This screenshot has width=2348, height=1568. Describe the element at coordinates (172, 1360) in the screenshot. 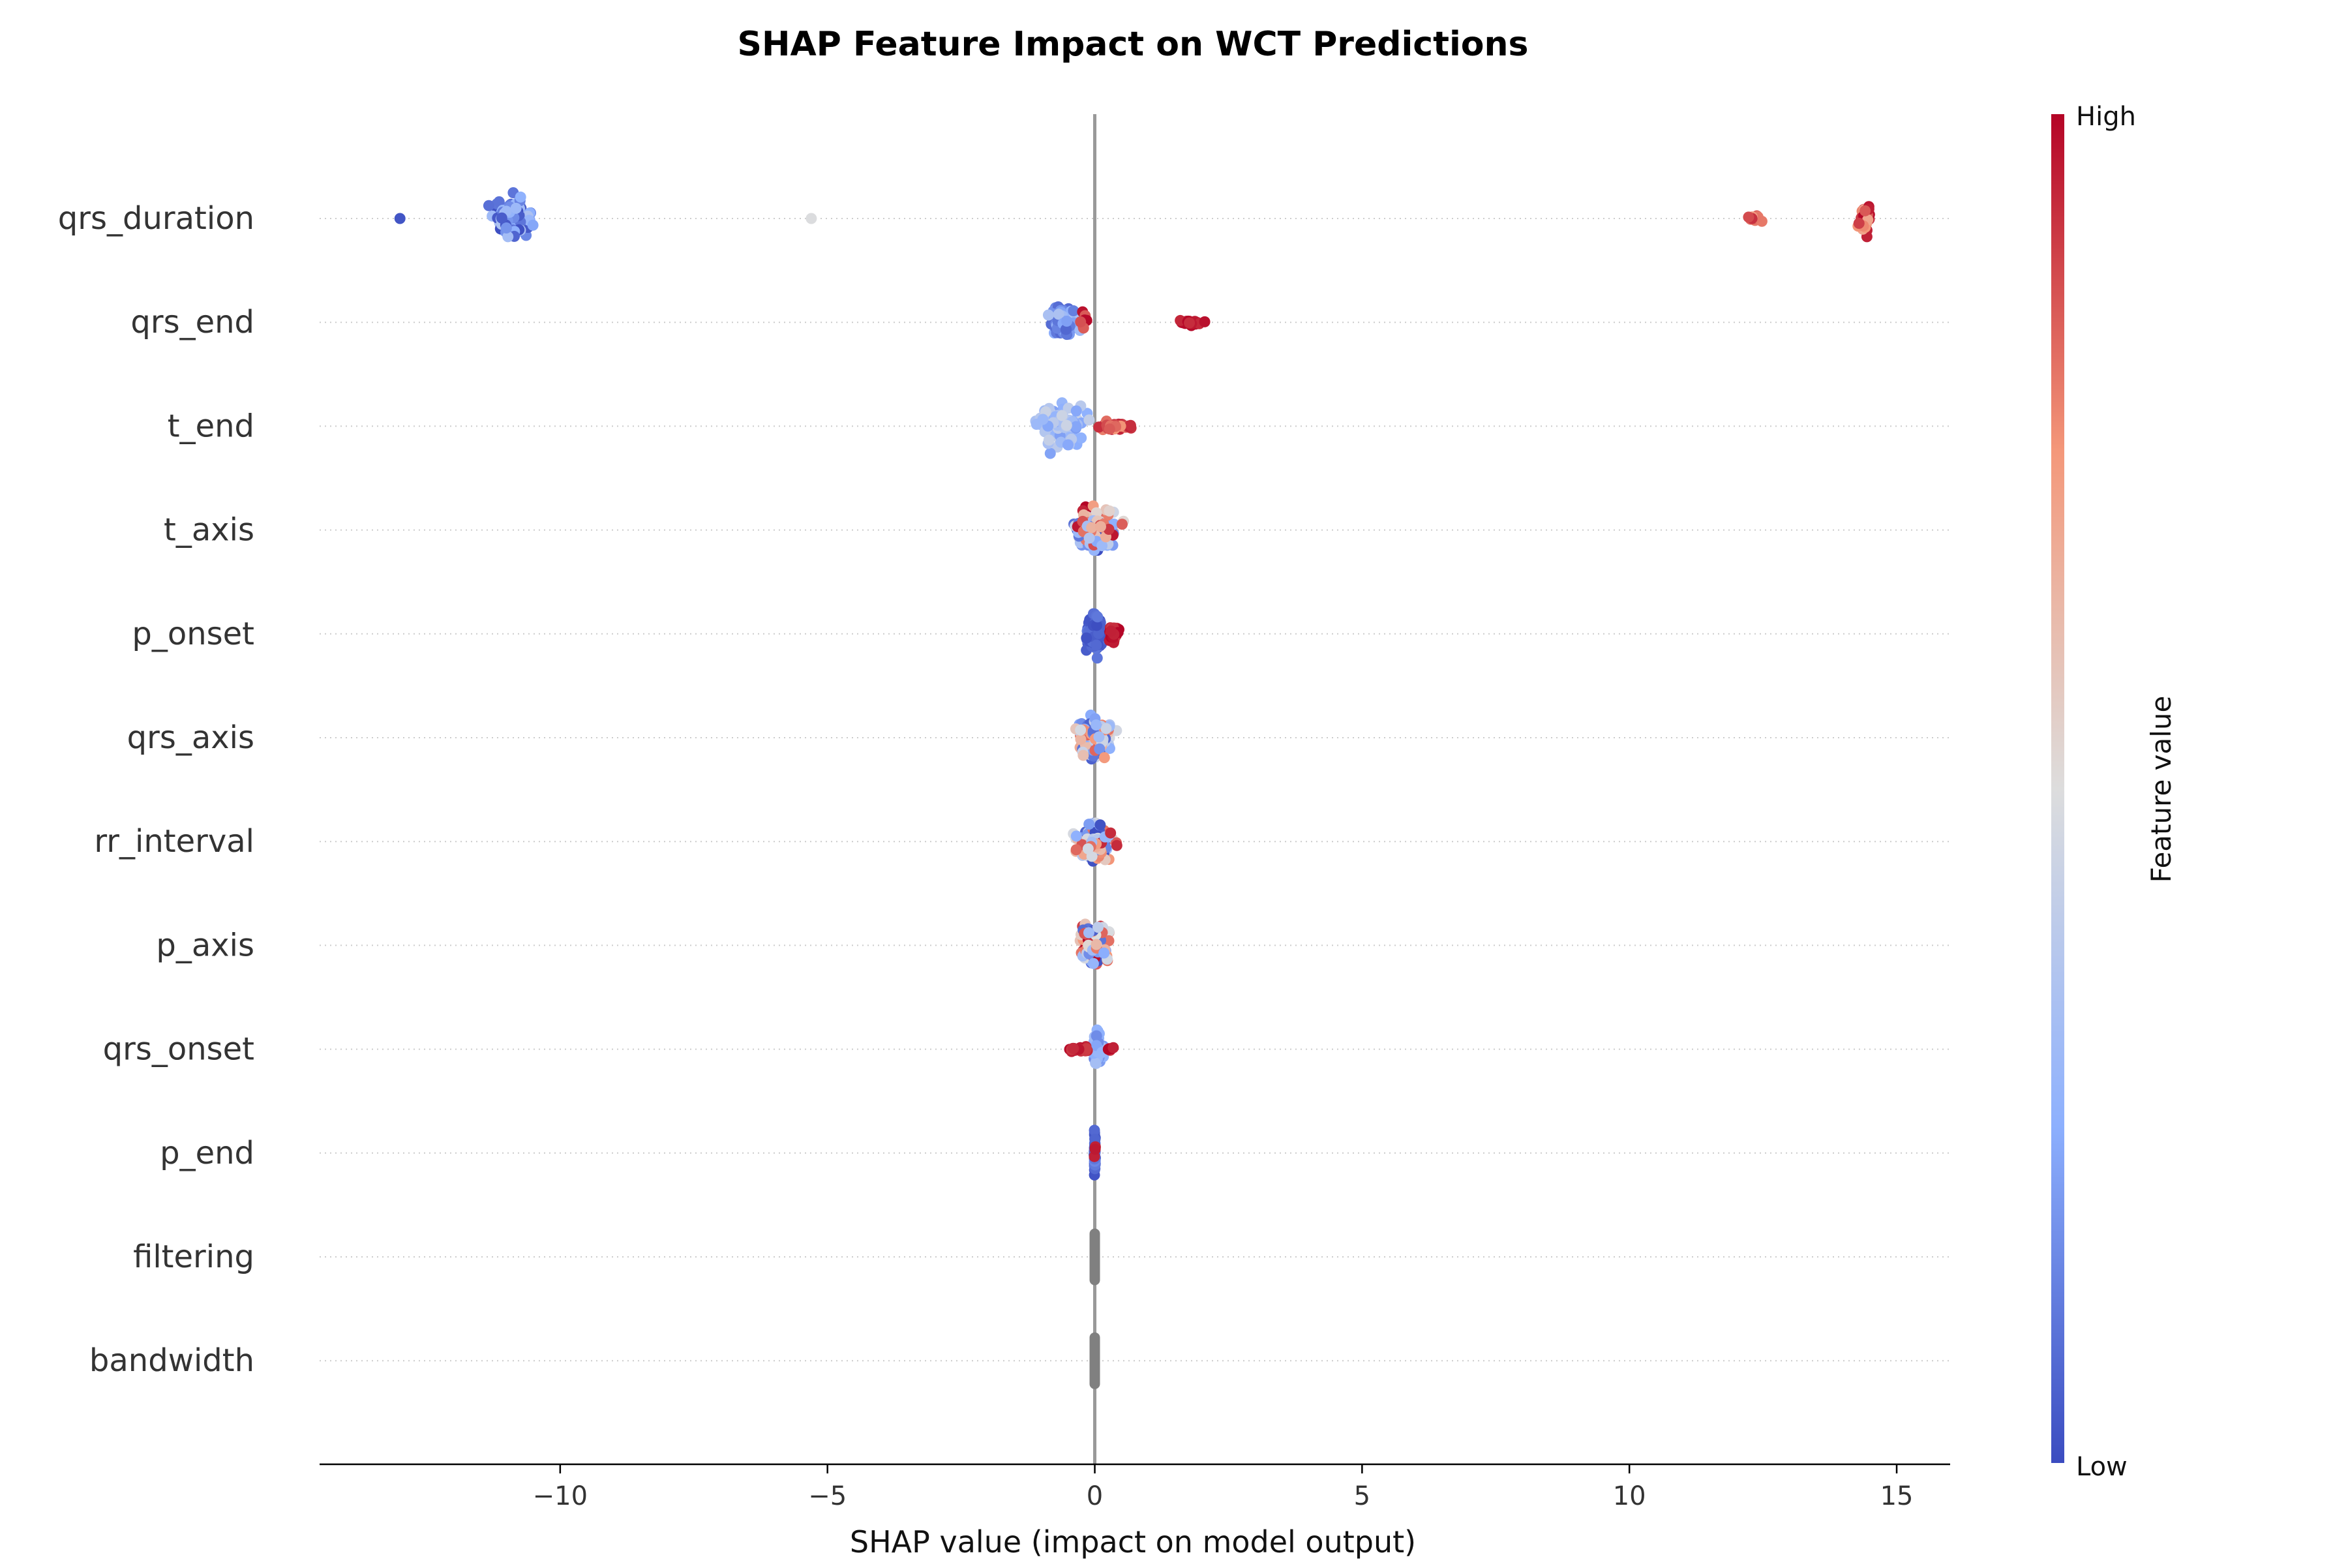

I see `feature-label: bandwidth` at that location.